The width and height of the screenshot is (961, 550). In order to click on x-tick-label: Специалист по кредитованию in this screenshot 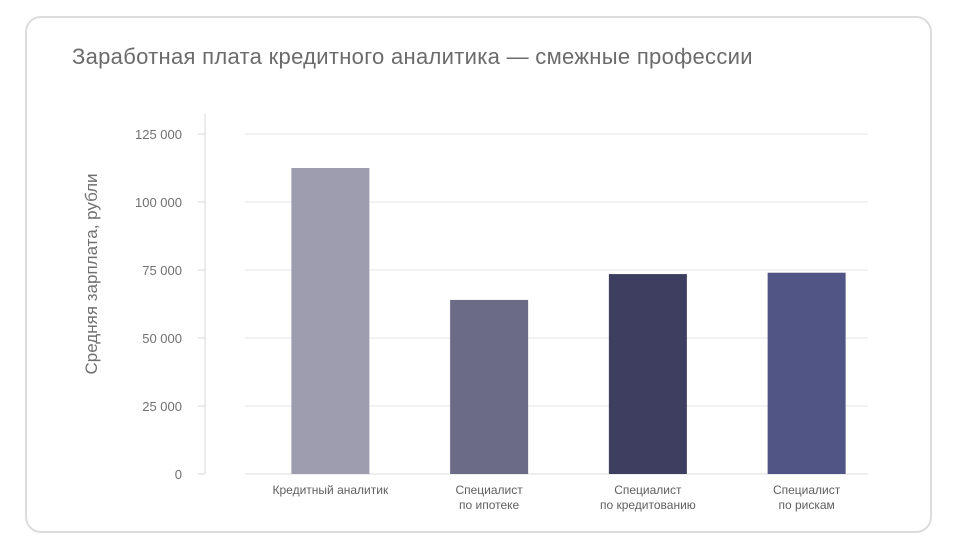, I will do `click(648, 497)`.